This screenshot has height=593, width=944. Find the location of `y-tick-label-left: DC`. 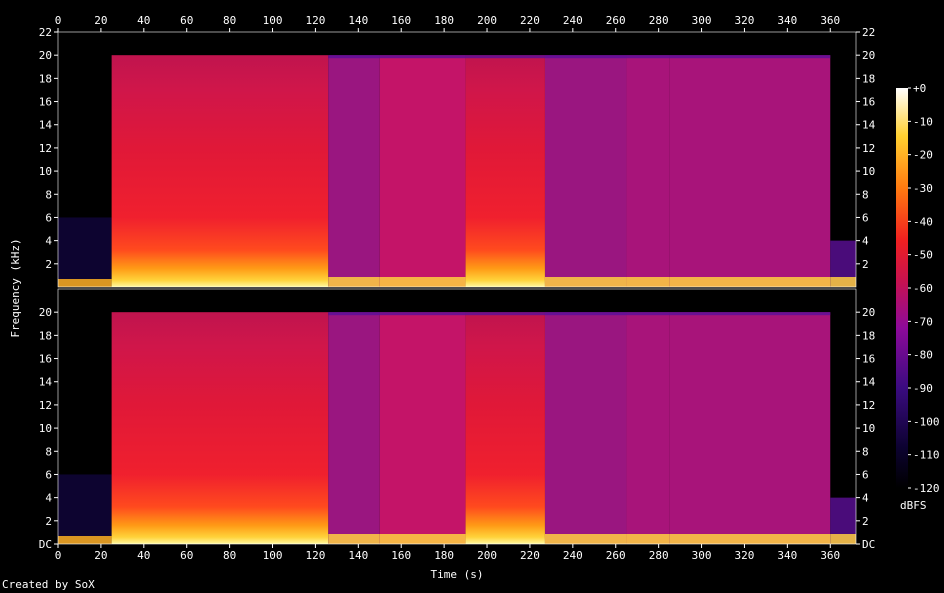

y-tick-label-left: DC is located at coordinates (45, 544).